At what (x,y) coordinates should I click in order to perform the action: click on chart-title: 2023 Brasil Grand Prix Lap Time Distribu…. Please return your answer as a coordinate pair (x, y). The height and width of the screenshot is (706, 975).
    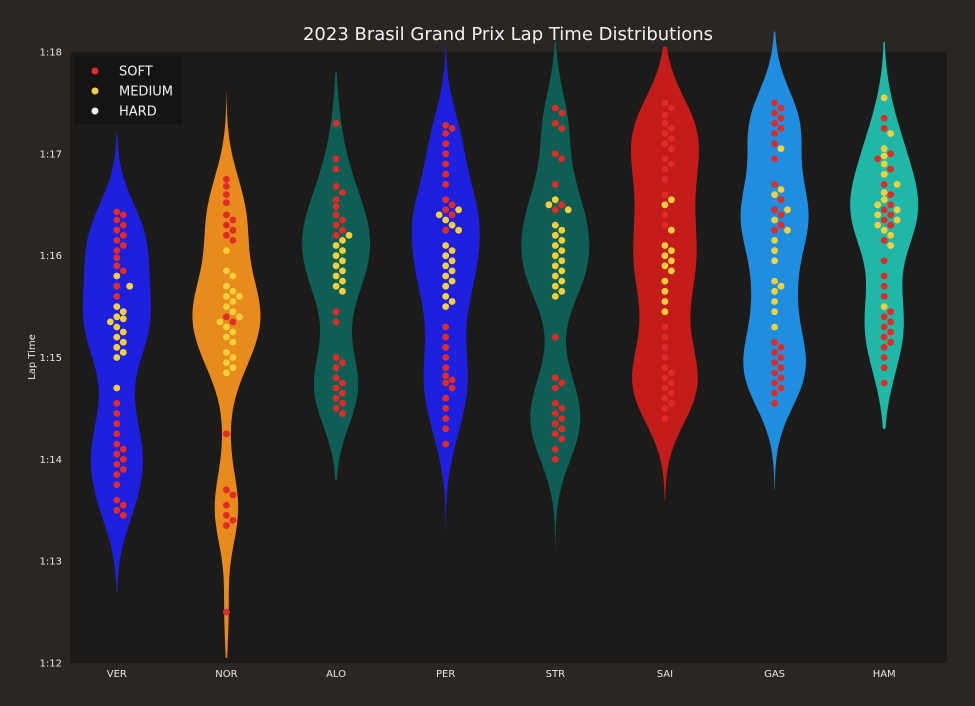
    Looking at the image, I should click on (508, 34).